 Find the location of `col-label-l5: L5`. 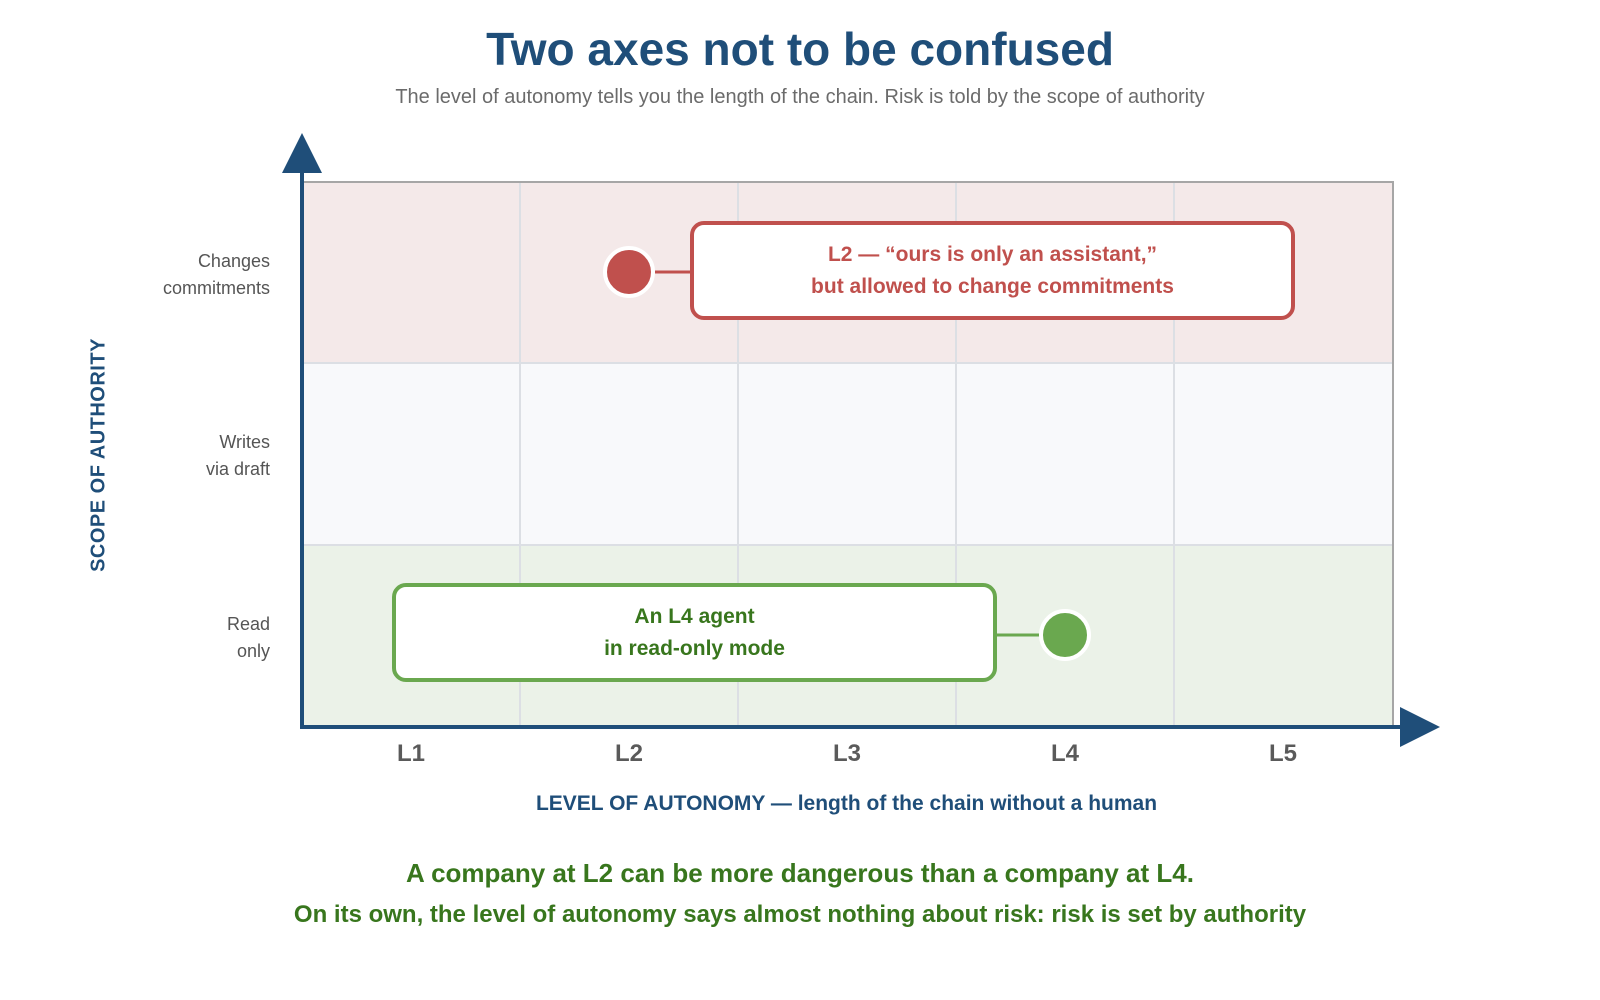

col-label-l5: L5 is located at coordinates (1282, 753).